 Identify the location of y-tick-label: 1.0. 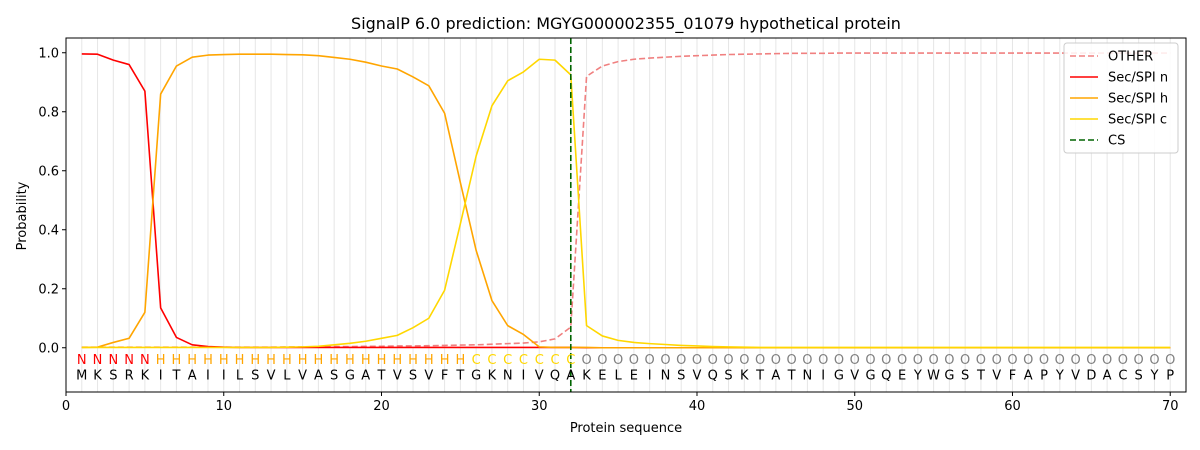
(48, 53).